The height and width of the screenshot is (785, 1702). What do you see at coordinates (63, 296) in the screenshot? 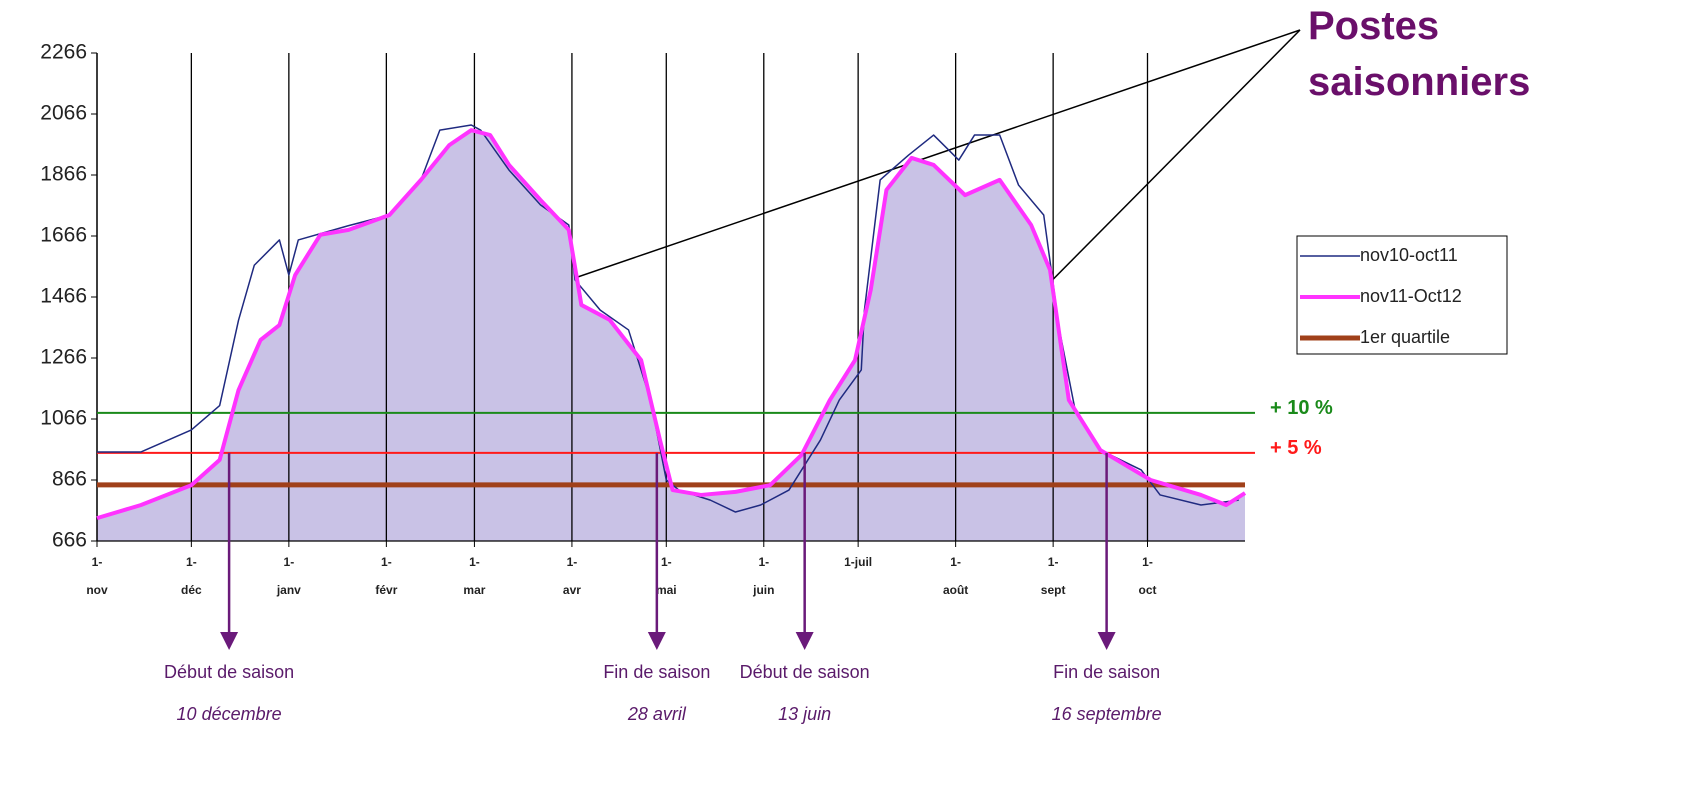
I see `y-tick-label: 1466` at bounding box center [63, 296].